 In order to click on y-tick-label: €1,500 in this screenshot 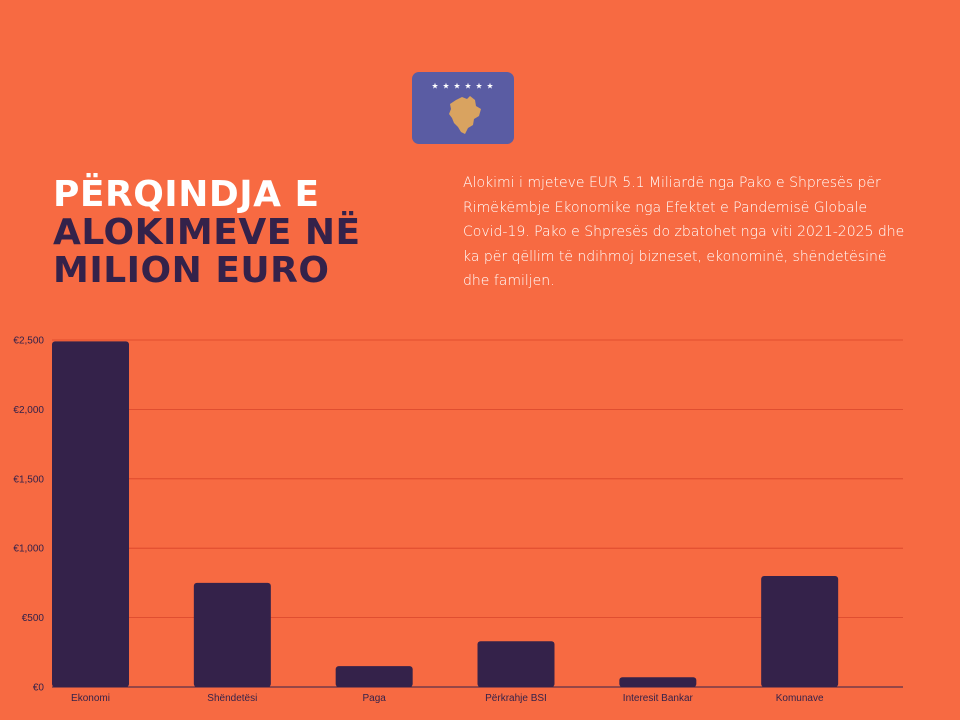, I will do `click(28, 479)`.